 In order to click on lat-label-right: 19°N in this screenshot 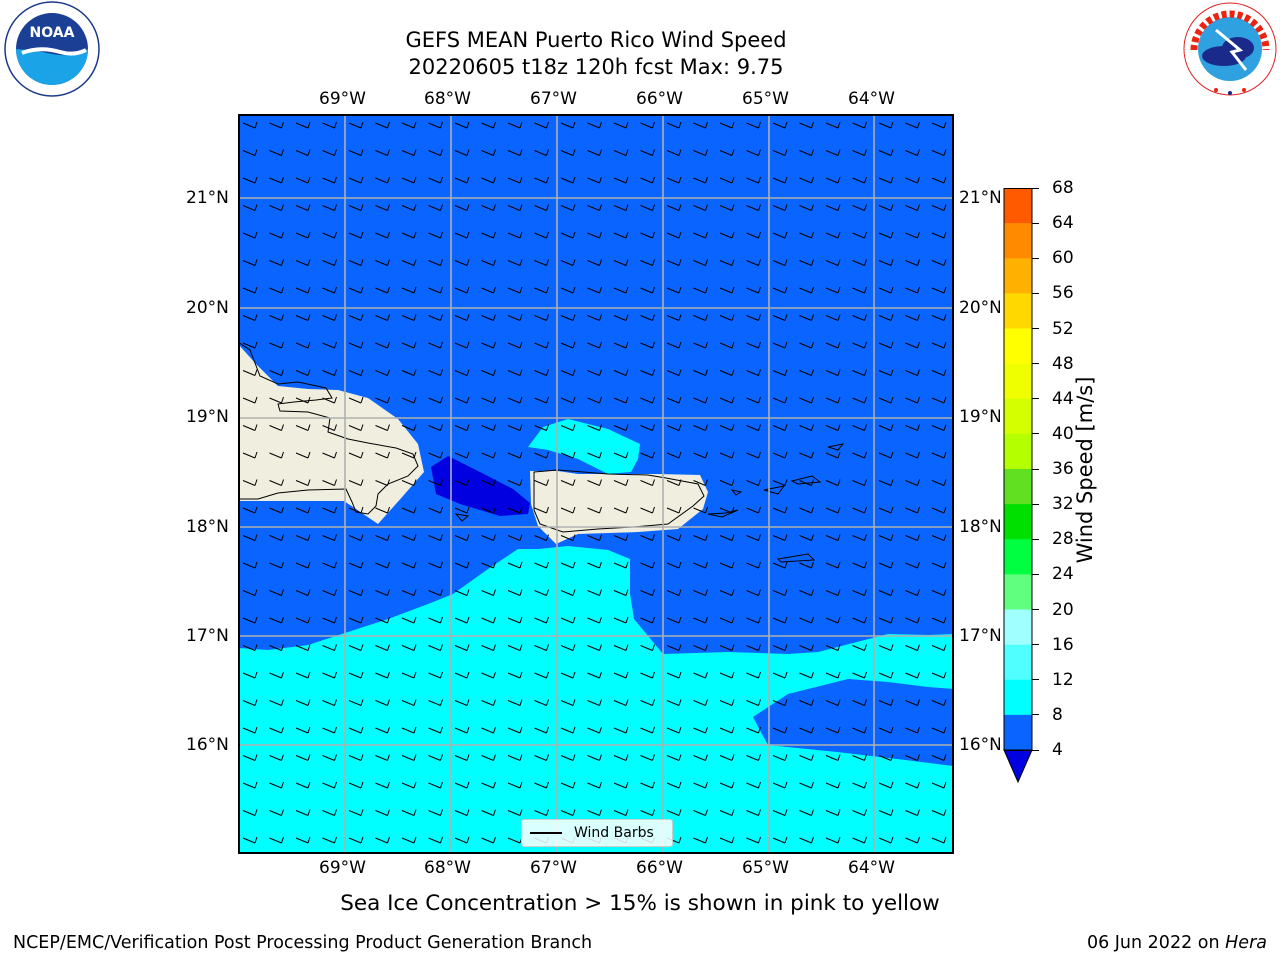, I will do `click(980, 417)`.